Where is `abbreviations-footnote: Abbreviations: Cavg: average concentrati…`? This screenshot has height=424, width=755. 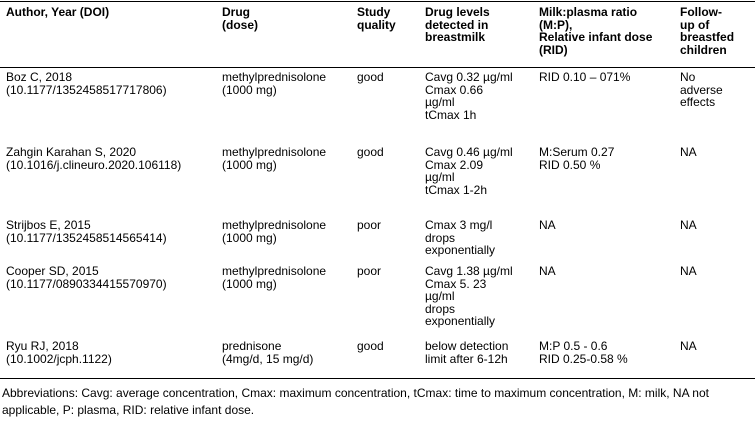 abbreviations-footnote: Abbreviations: Cavg: average concentrati… is located at coordinates (355, 401).